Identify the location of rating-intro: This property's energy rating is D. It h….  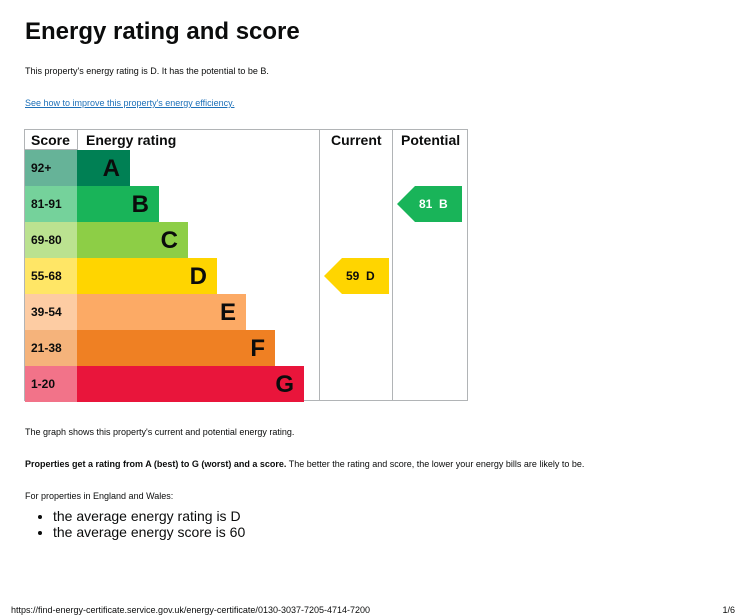
(147, 71).